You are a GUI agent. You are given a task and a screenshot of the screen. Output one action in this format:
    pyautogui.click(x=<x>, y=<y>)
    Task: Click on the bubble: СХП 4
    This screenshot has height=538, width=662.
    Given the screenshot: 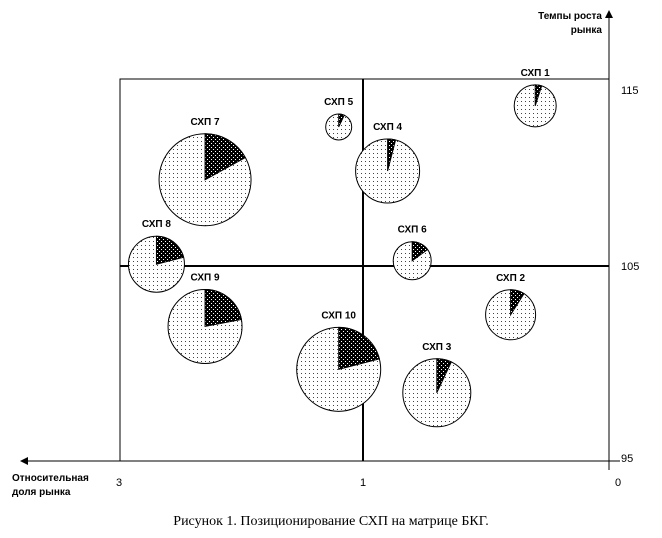 What is the action you would take?
    pyautogui.click(x=388, y=163)
    